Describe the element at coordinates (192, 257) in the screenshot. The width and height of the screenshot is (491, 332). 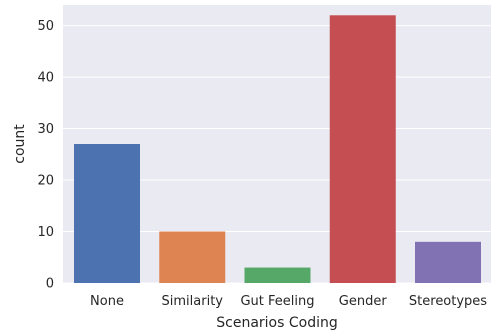
I see `bar-similarity` at that location.